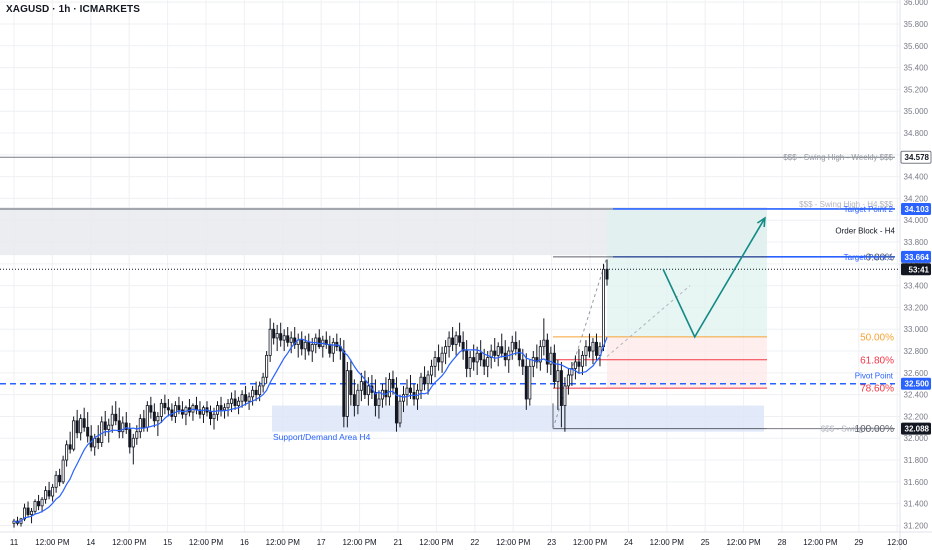  What do you see at coordinates (880, 257) in the screenshot?
I see `fib-label: 0.00%` at bounding box center [880, 257].